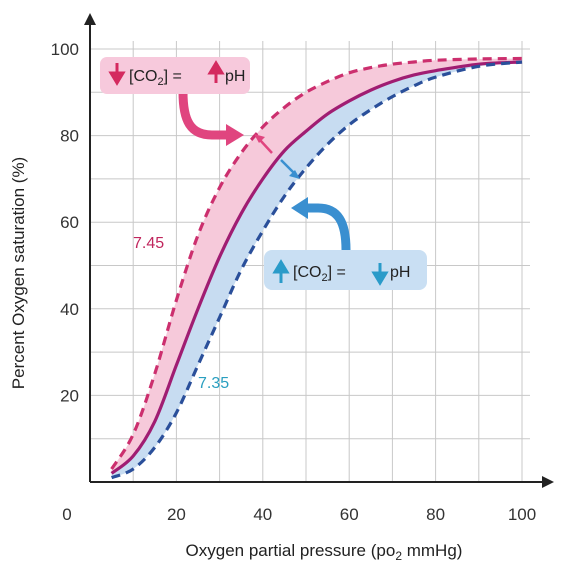 Image resolution: width=583 pixels, height=567 pixels. Describe the element at coordinates (216, 71) in the screenshot. I see `ph-up-arrow-icon` at that location.